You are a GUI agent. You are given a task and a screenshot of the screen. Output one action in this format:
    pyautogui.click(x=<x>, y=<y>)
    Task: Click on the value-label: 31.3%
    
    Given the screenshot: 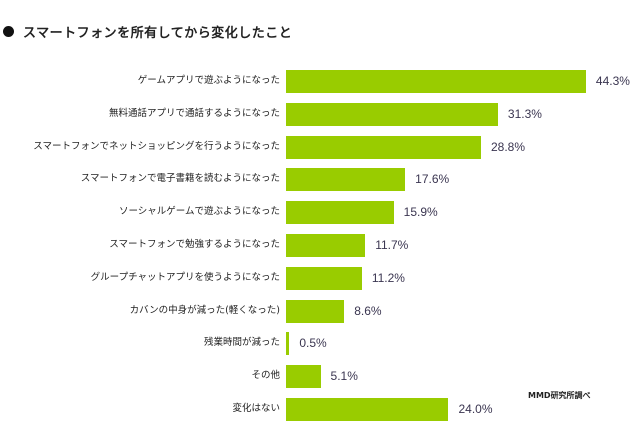 What is the action you would take?
    pyautogui.click(x=524, y=113)
    